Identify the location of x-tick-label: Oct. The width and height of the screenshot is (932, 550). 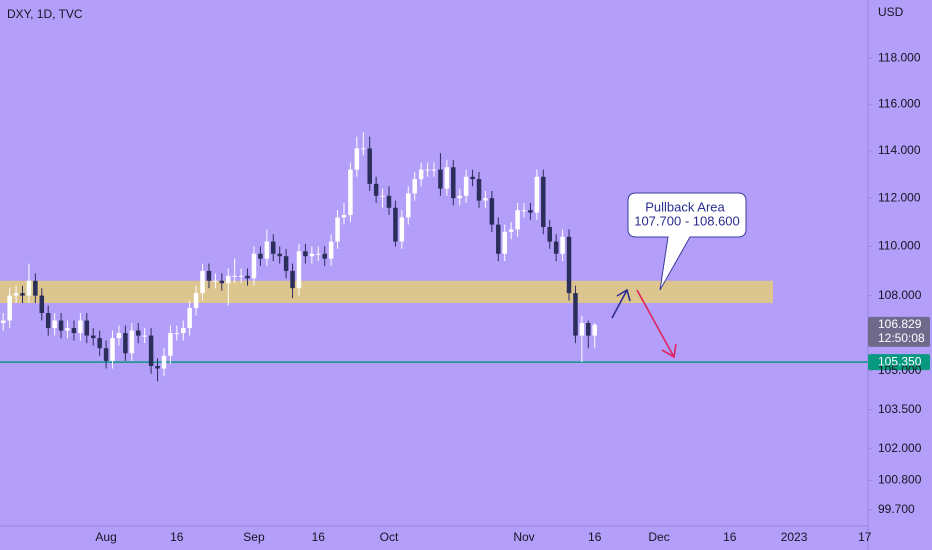
(389, 537).